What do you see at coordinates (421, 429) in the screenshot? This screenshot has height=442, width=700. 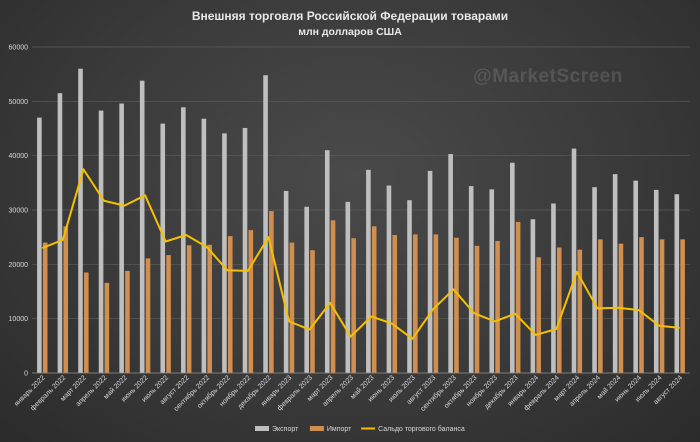 I see `legend-label: Сальдо торгового баланса` at bounding box center [421, 429].